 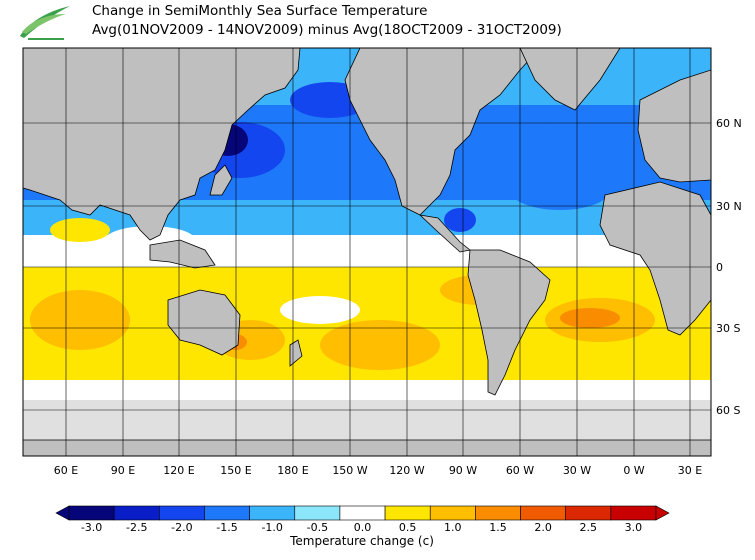 I want to click on colorbar-tick-label: -1.5, so click(x=227, y=527).